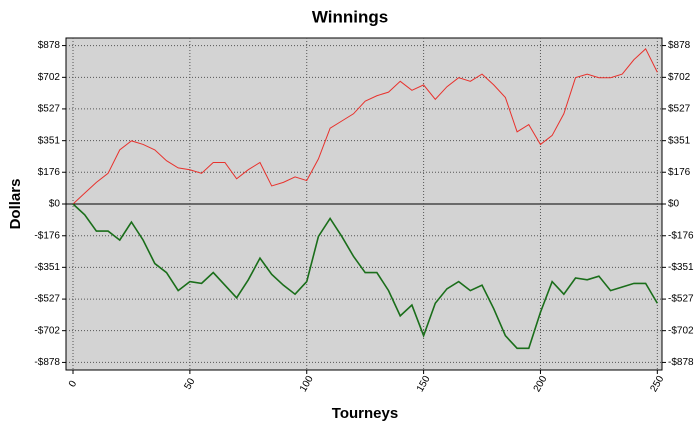 This screenshot has height=431, width=700. What do you see at coordinates (681, 299) in the screenshot?
I see `y2-tick-label: -$527` at bounding box center [681, 299].